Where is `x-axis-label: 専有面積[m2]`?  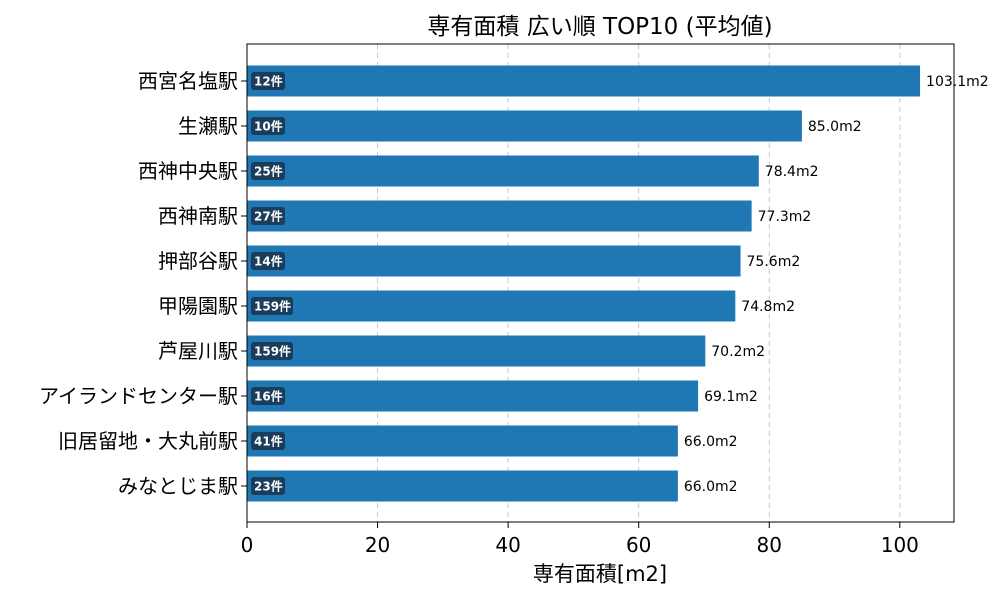 x-axis-label: 専有面積[m2] is located at coordinates (600, 574).